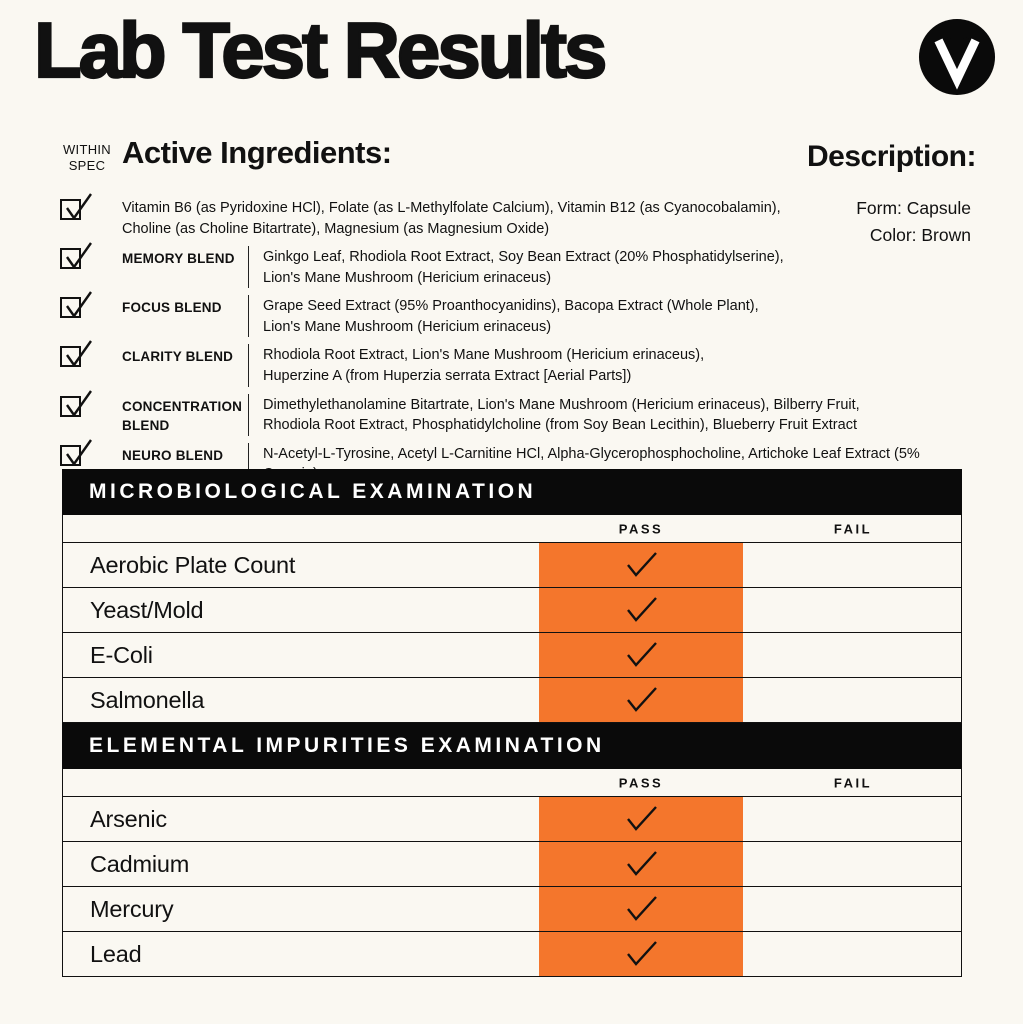  What do you see at coordinates (178, 259) in the screenshot?
I see `blend-name: MEMORY BLEND` at bounding box center [178, 259].